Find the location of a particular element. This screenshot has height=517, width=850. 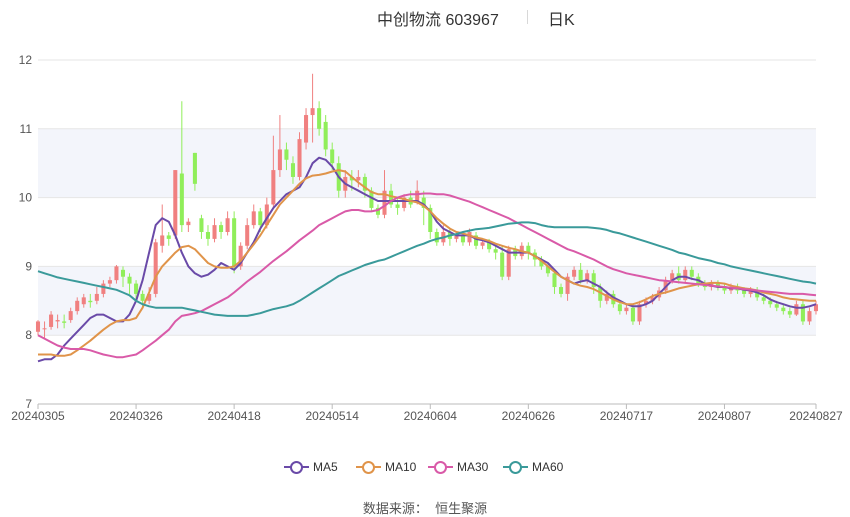

y-tick-label: 12 is located at coordinates (26, 60).